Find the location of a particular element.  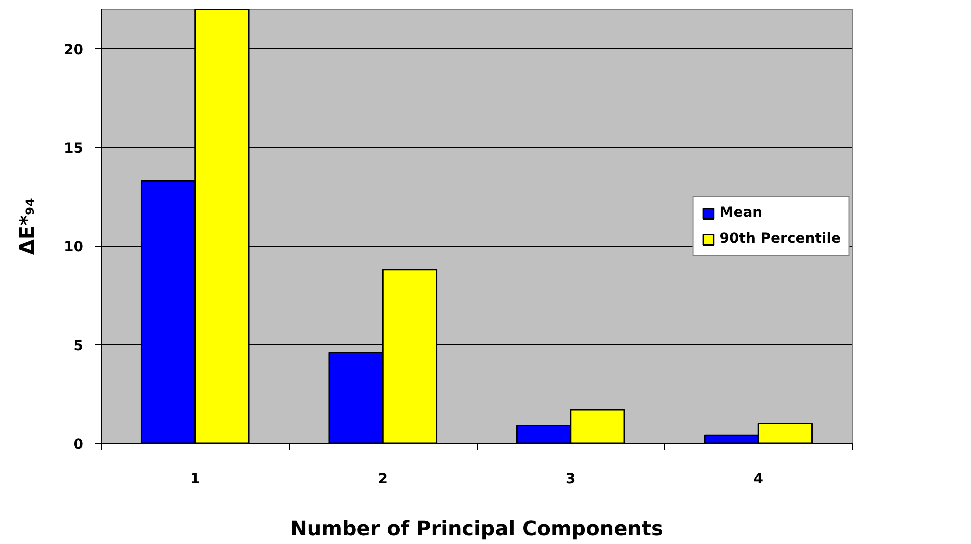

x-tick-label: 1 is located at coordinates (195, 480).